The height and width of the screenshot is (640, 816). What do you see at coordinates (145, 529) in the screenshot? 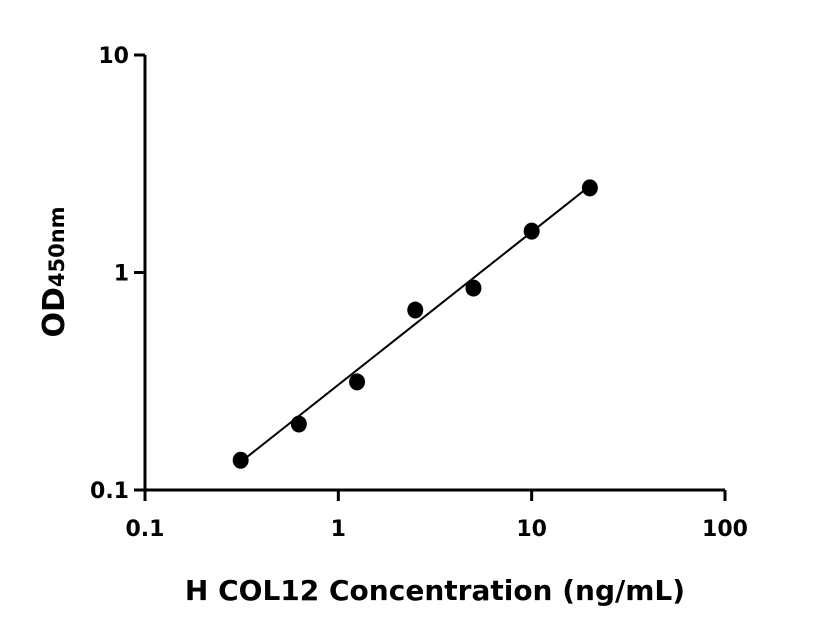
I see `x-tick-label: 0.1` at bounding box center [145, 529].